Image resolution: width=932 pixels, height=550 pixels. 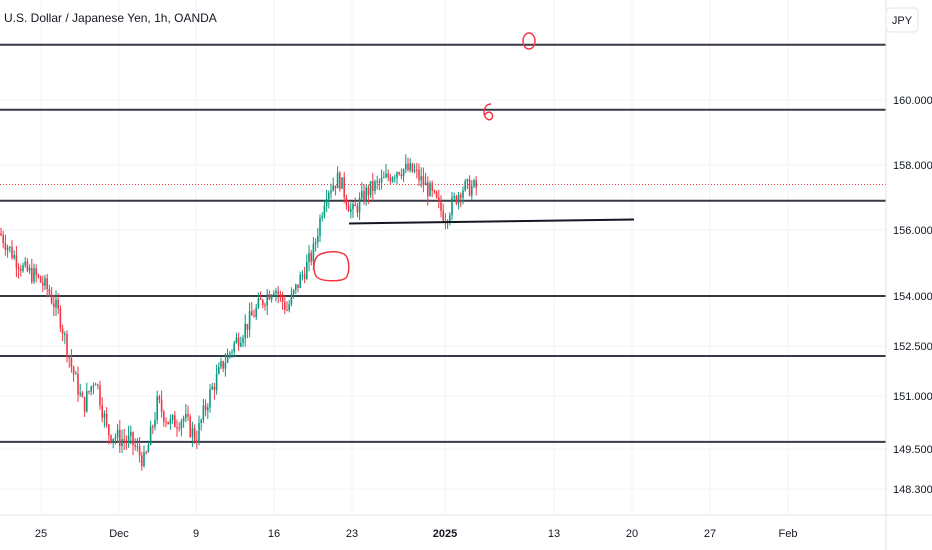 I want to click on y-tick-label: 152.500, so click(x=912, y=347).